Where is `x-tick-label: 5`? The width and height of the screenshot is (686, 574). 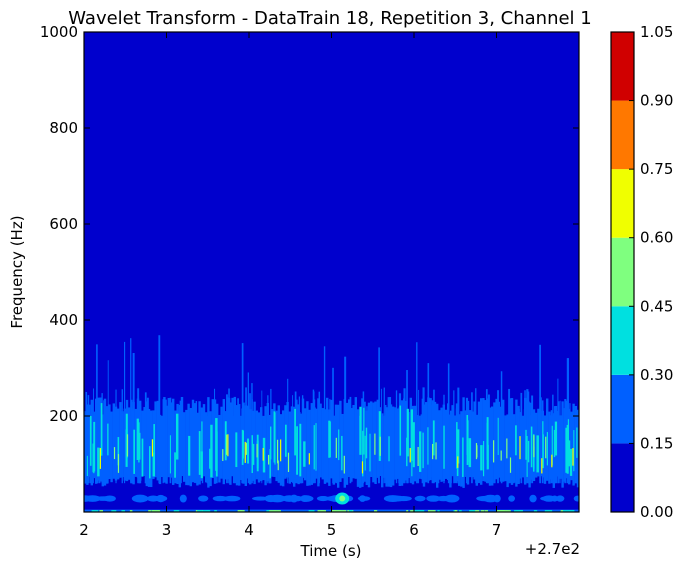
x-tick-label: 5 is located at coordinates (332, 530).